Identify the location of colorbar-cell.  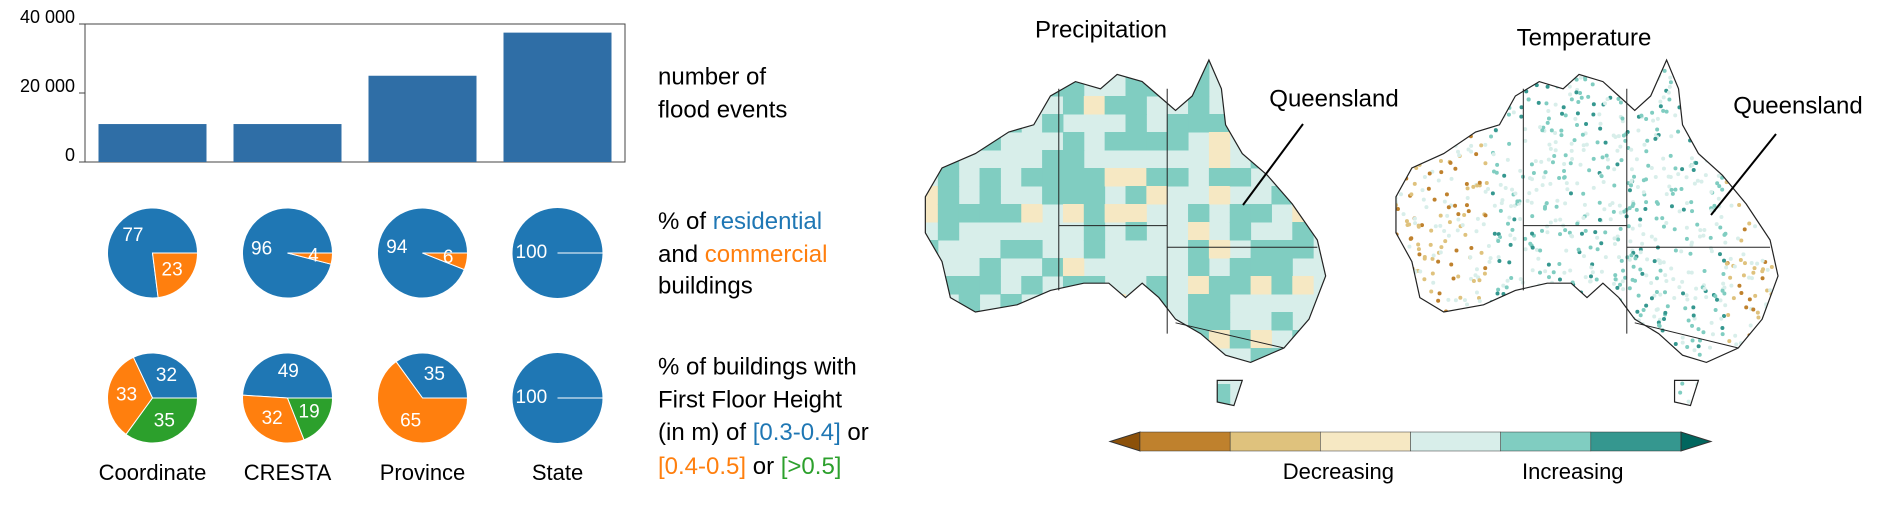
(1275, 441).